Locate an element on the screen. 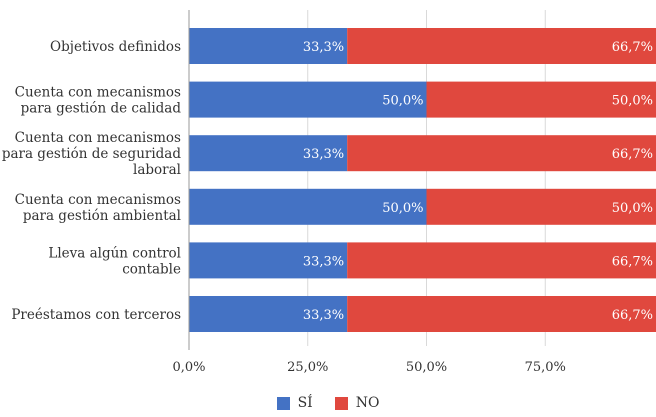  x-tick-label: 25,0% is located at coordinates (307, 367).